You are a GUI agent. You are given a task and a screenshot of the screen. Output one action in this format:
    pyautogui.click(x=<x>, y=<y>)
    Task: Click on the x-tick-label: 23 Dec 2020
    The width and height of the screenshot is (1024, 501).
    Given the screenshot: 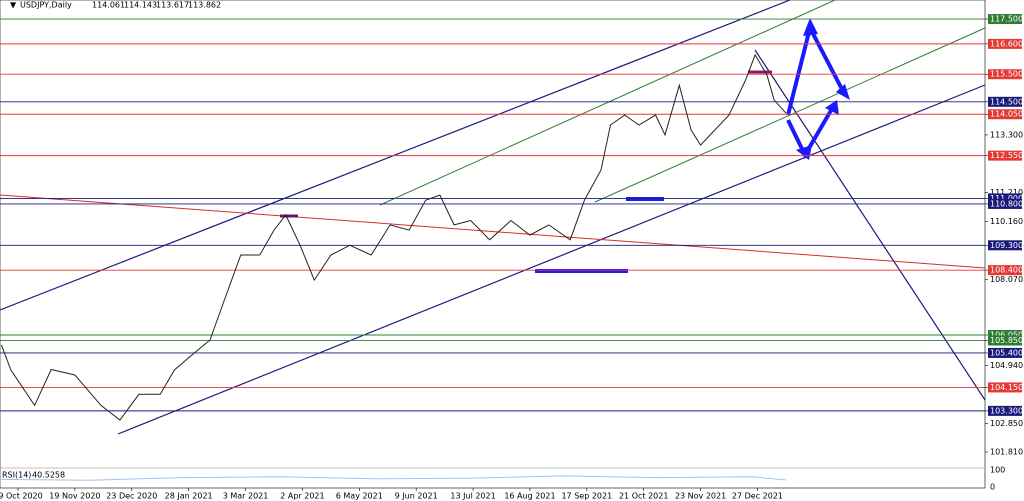 What is the action you would take?
    pyautogui.click(x=131, y=496)
    